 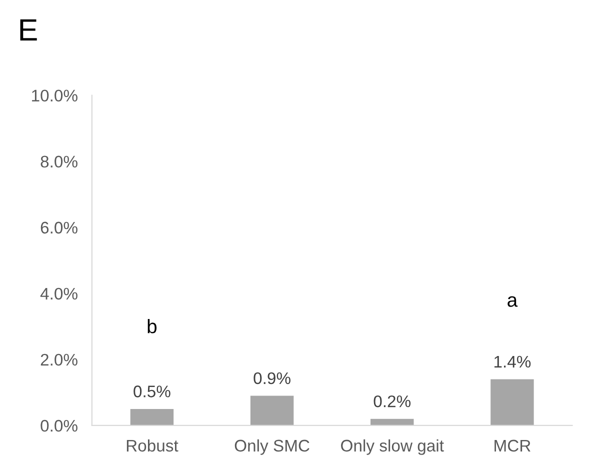 I want to click on y-tick-label: 0.0%, so click(x=59, y=426).